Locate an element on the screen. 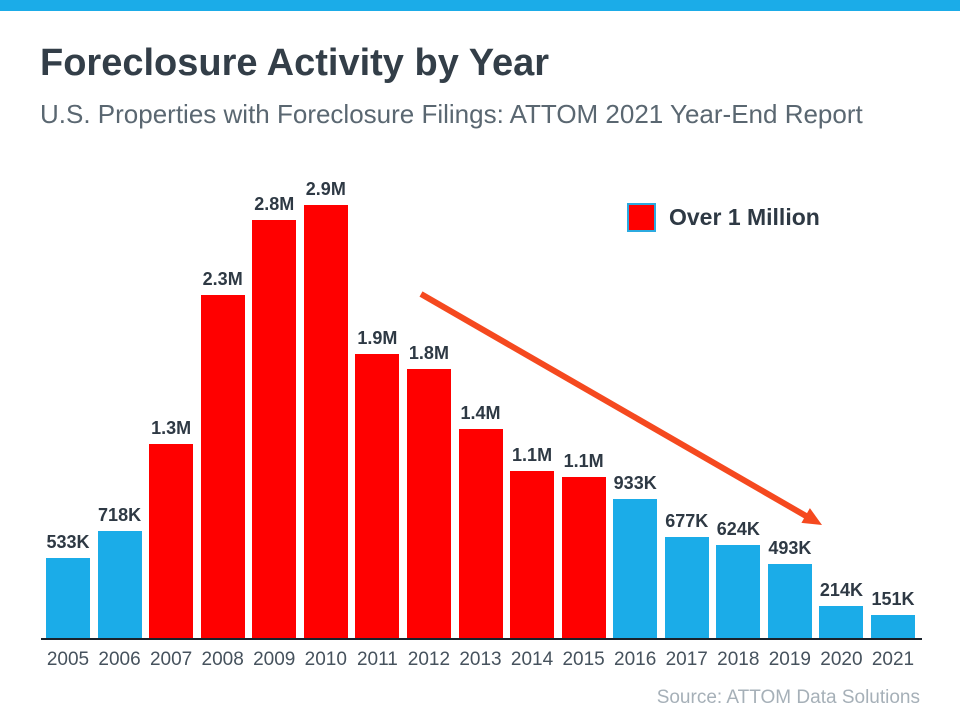 The height and width of the screenshot is (720, 960). bar-column-2015: 1.1M is located at coordinates (583, 544).